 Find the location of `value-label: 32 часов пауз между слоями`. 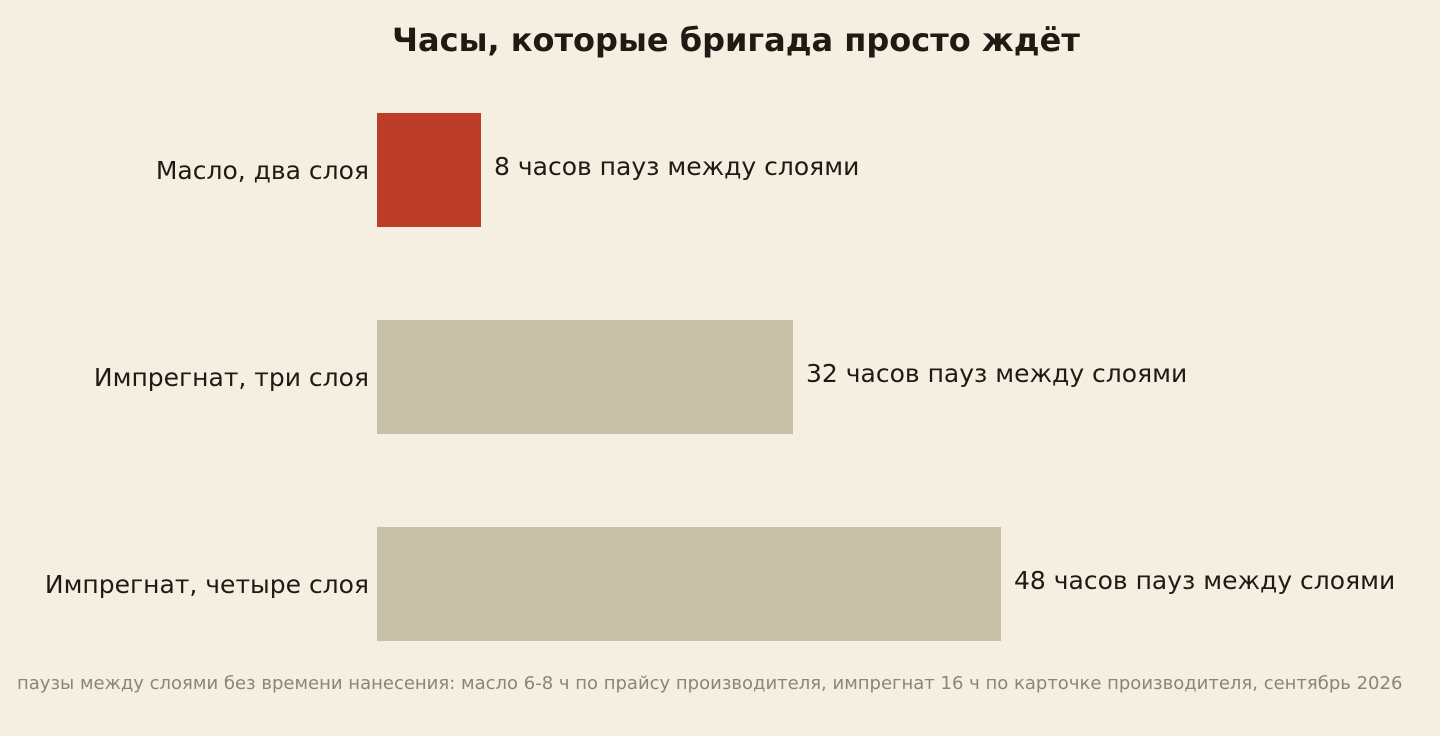

value-label: 32 часов пауз между слоями is located at coordinates (996, 373).